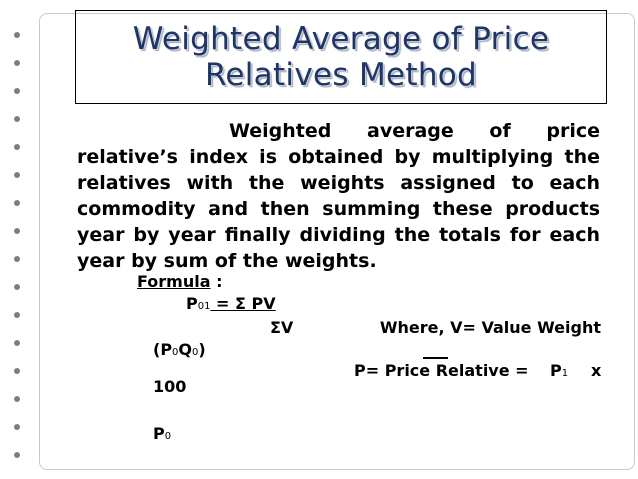 This screenshot has width=638, height=479. What do you see at coordinates (180, 281) in the screenshot?
I see `formula-label: Formula :` at bounding box center [180, 281].